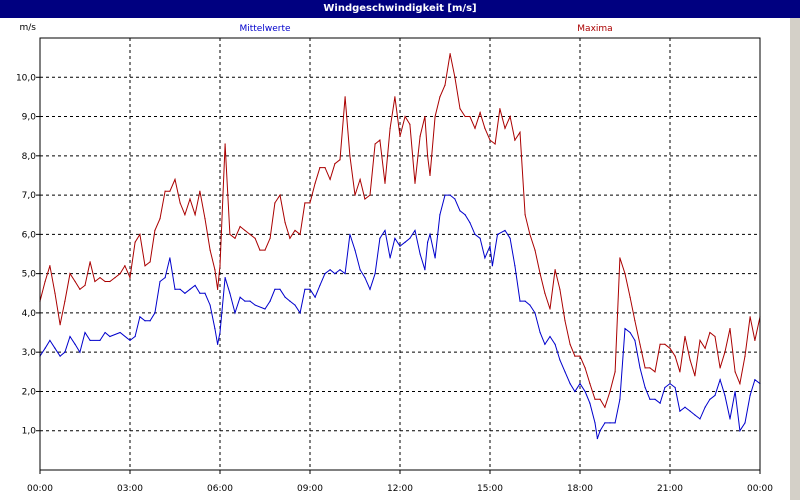 The height and width of the screenshot is (500, 800). I want to click on x-tick-time-label: 06:00, so click(220, 489).